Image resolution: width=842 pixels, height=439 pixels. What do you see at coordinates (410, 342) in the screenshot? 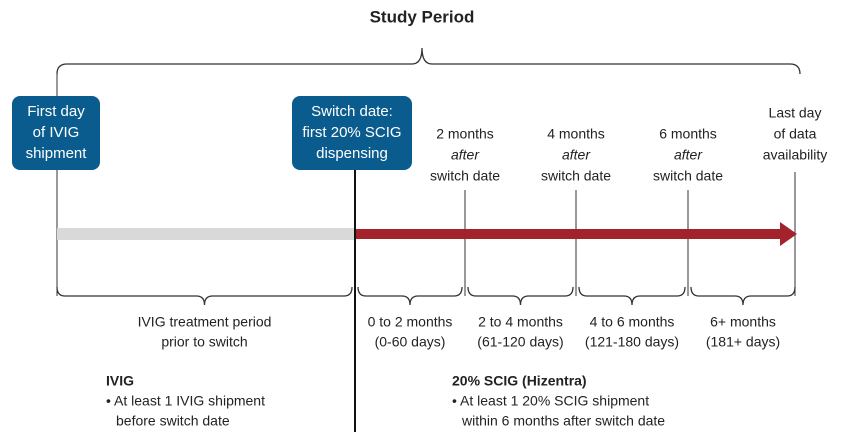
I see `period-label: (0-60 days)` at bounding box center [410, 342].